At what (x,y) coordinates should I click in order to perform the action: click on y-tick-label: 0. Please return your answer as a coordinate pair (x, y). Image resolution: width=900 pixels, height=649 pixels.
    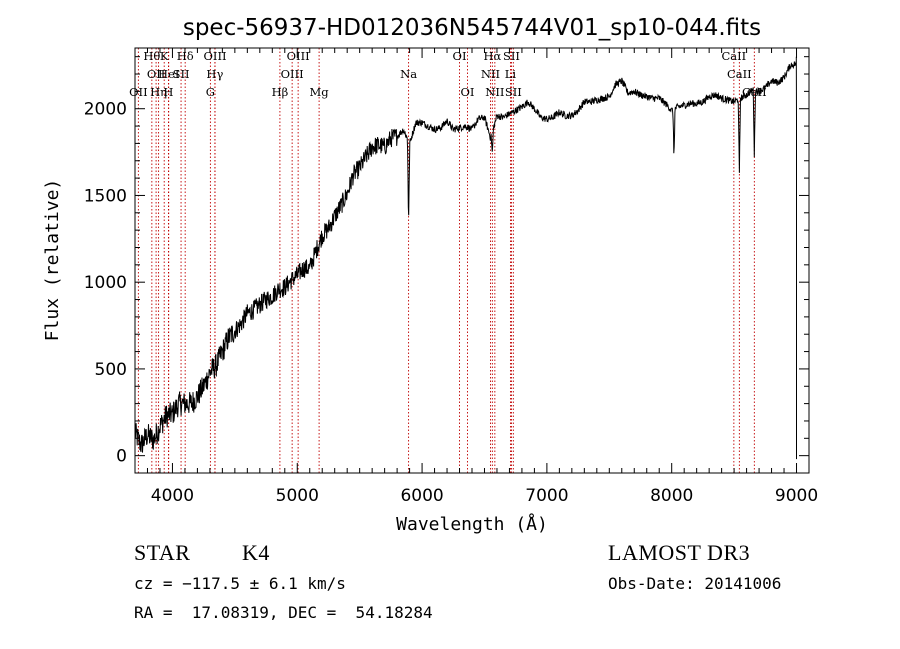
    Looking at the image, I should click on (121, 457).